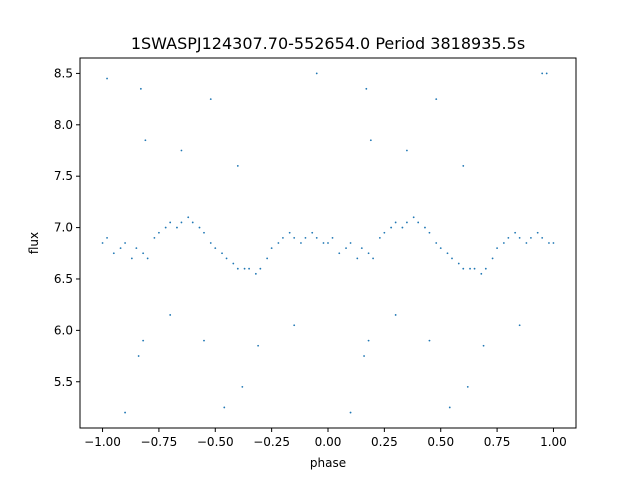  Describe the element at coordinates (63, 125) in the screenshot. I see `y-tick-label: 8.0` at that location.